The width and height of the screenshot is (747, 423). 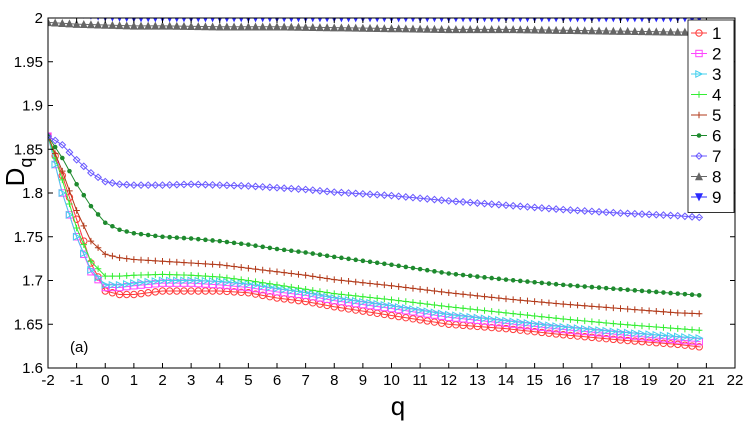 I want to click on x-tick-label: 7, so click(x=305, y=380).